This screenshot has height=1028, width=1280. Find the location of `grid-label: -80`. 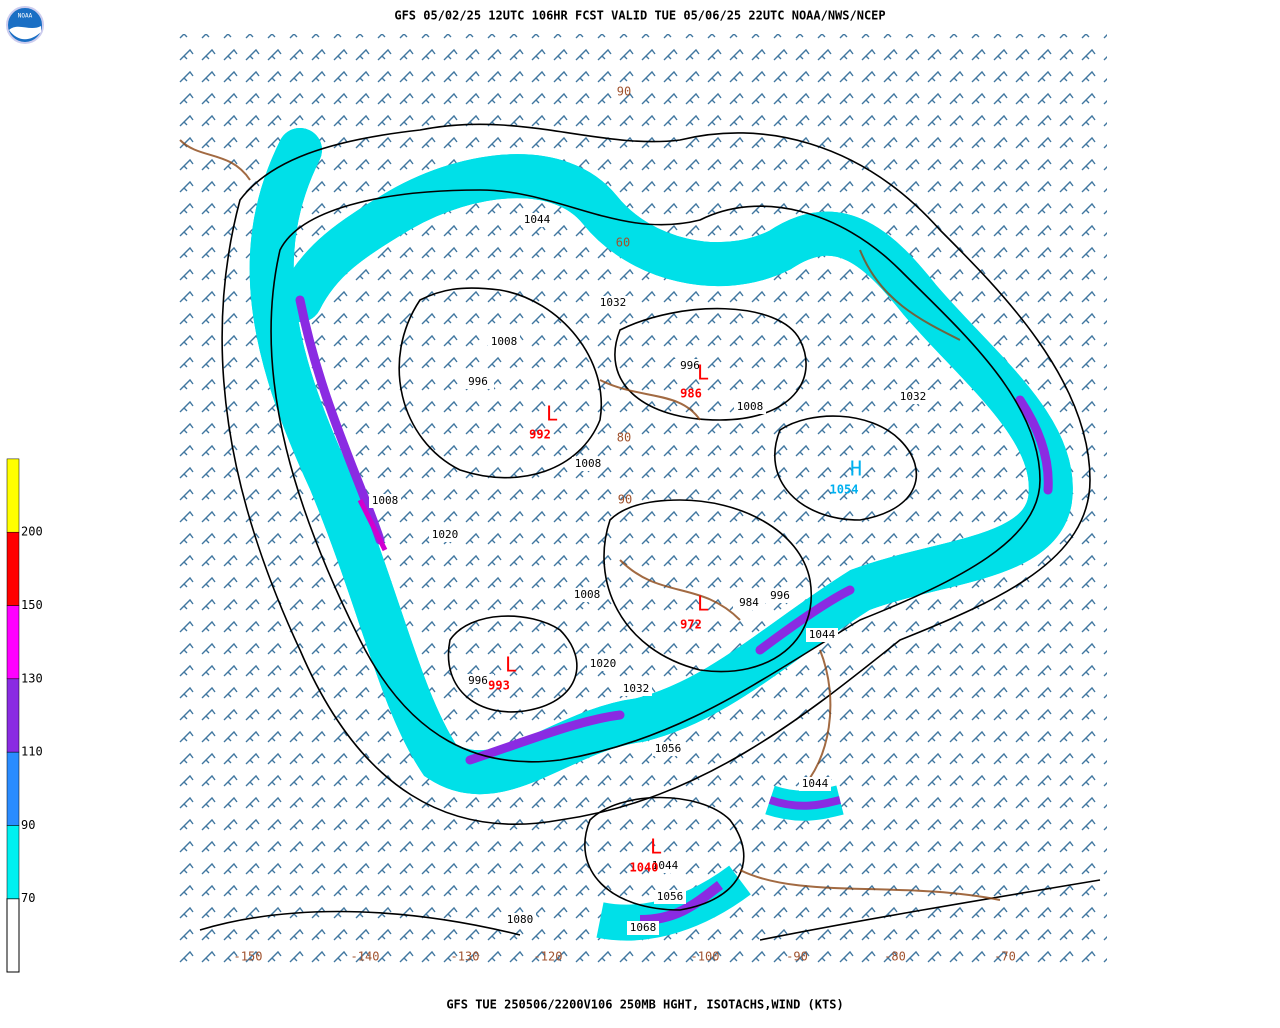

grid-label: -80 is located at coordinates (895, 957).